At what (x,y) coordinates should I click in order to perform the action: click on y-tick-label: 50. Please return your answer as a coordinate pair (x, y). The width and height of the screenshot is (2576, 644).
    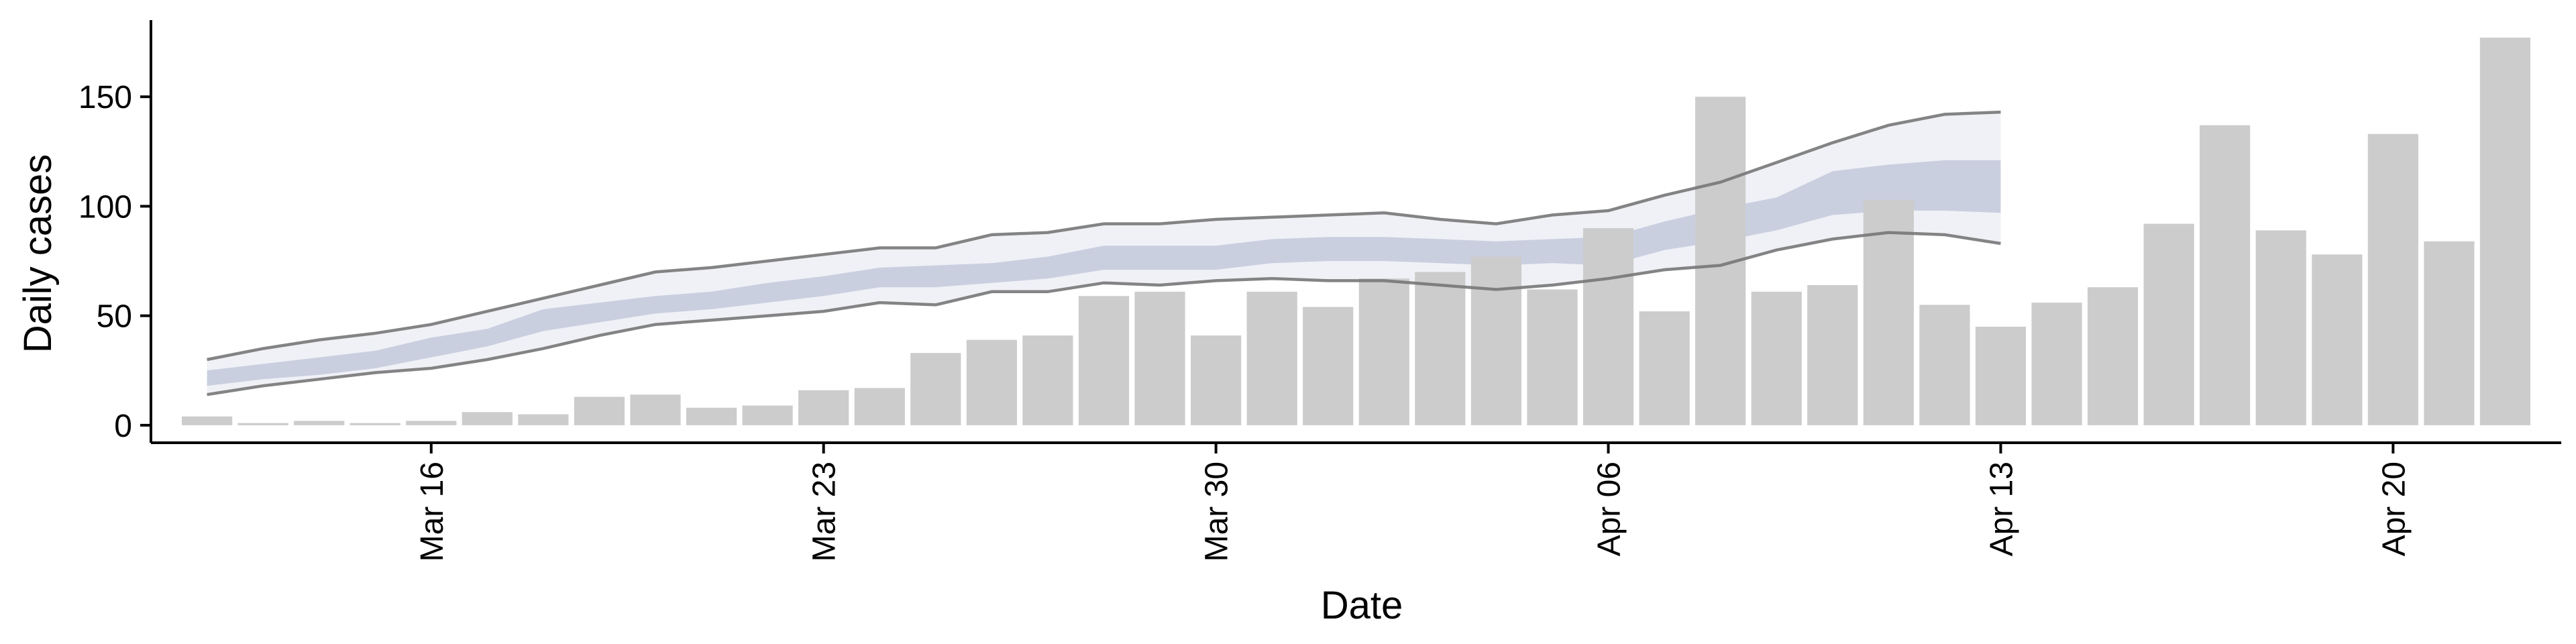
    Looking at the image, I should click on (114, 317).